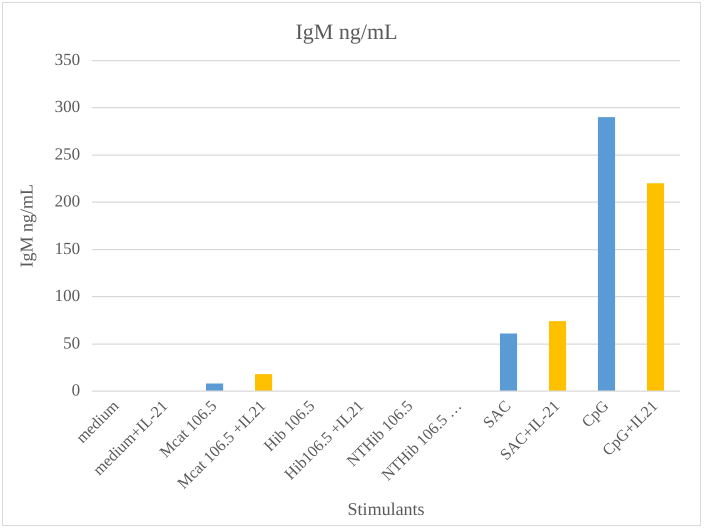  Describe the element at coordinates (71, 342) in the screenshot. I see `y-tick-label: 50` at that location.